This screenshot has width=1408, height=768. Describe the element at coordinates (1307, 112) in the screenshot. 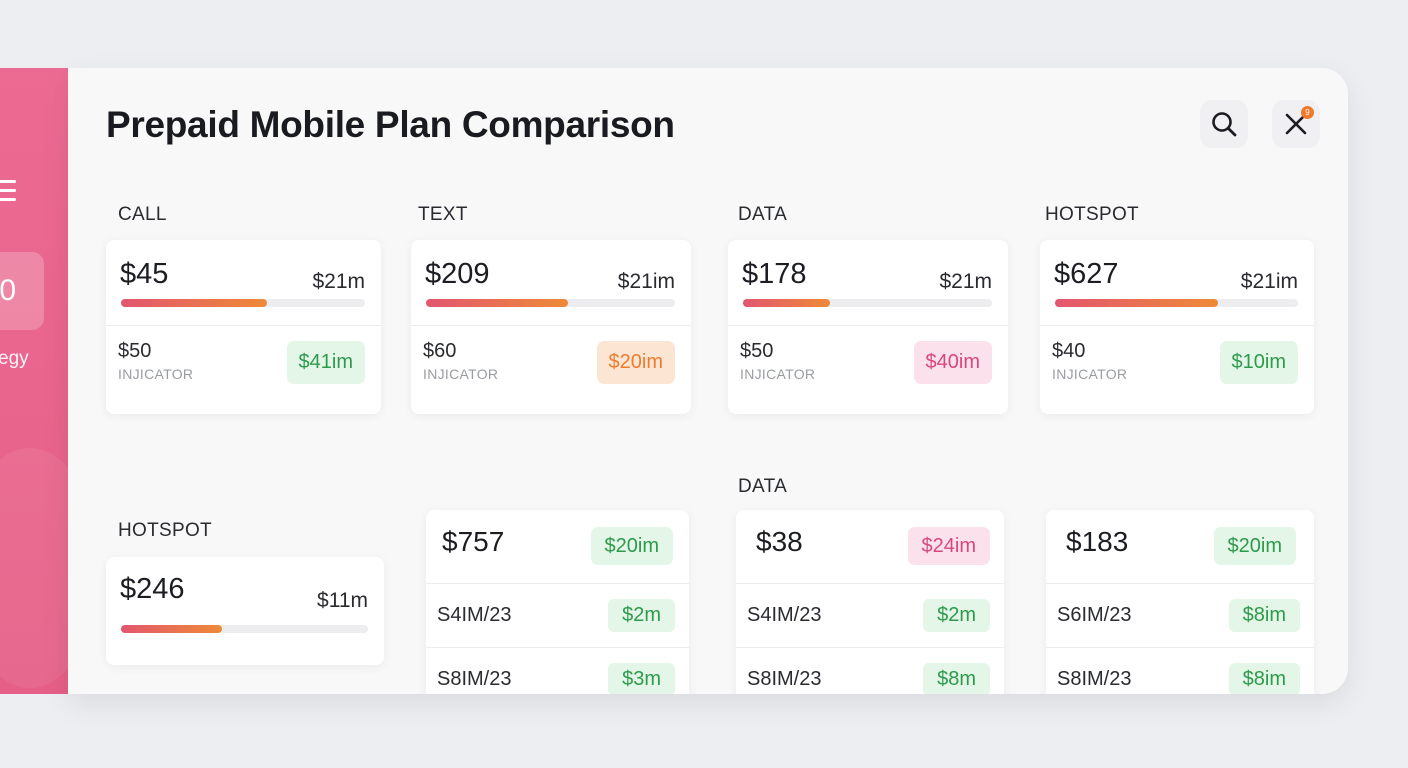

I see `notification-badge: 9` at that location.